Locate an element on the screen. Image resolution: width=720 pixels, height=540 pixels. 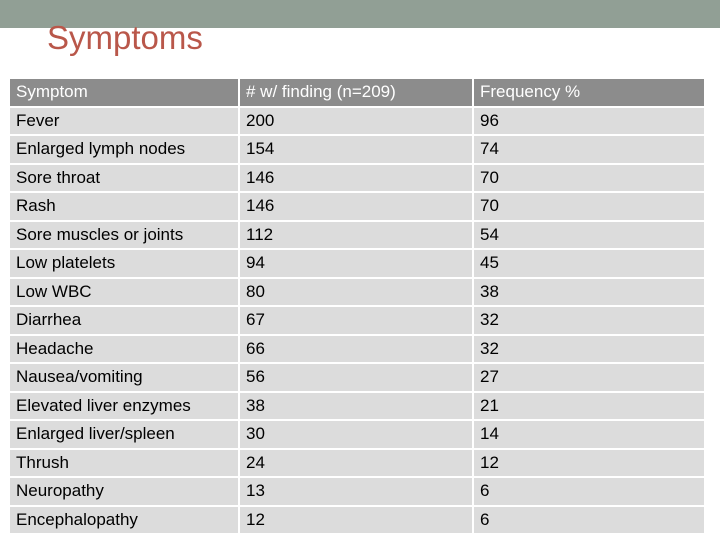
table-cell: 66 is located at coordinates (356, 348).